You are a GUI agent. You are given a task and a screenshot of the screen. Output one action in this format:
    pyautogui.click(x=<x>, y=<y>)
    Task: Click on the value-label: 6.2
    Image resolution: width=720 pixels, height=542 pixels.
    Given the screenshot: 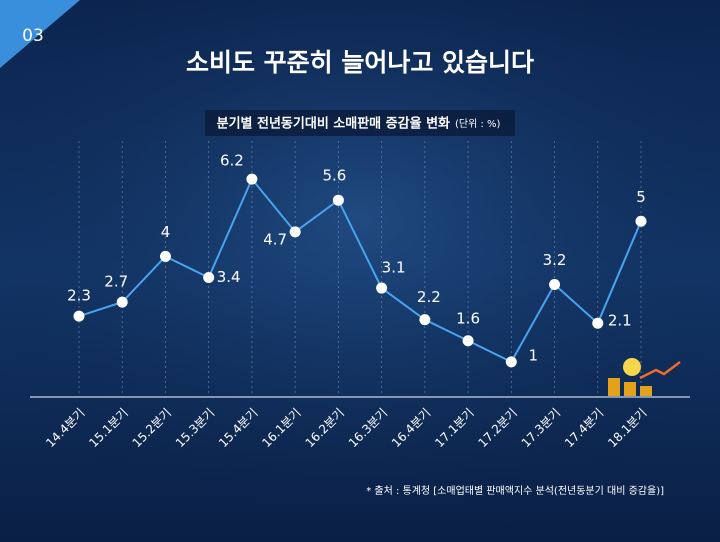 What is the action you would take?
    pyautogui.click(x=232, y=161)
    